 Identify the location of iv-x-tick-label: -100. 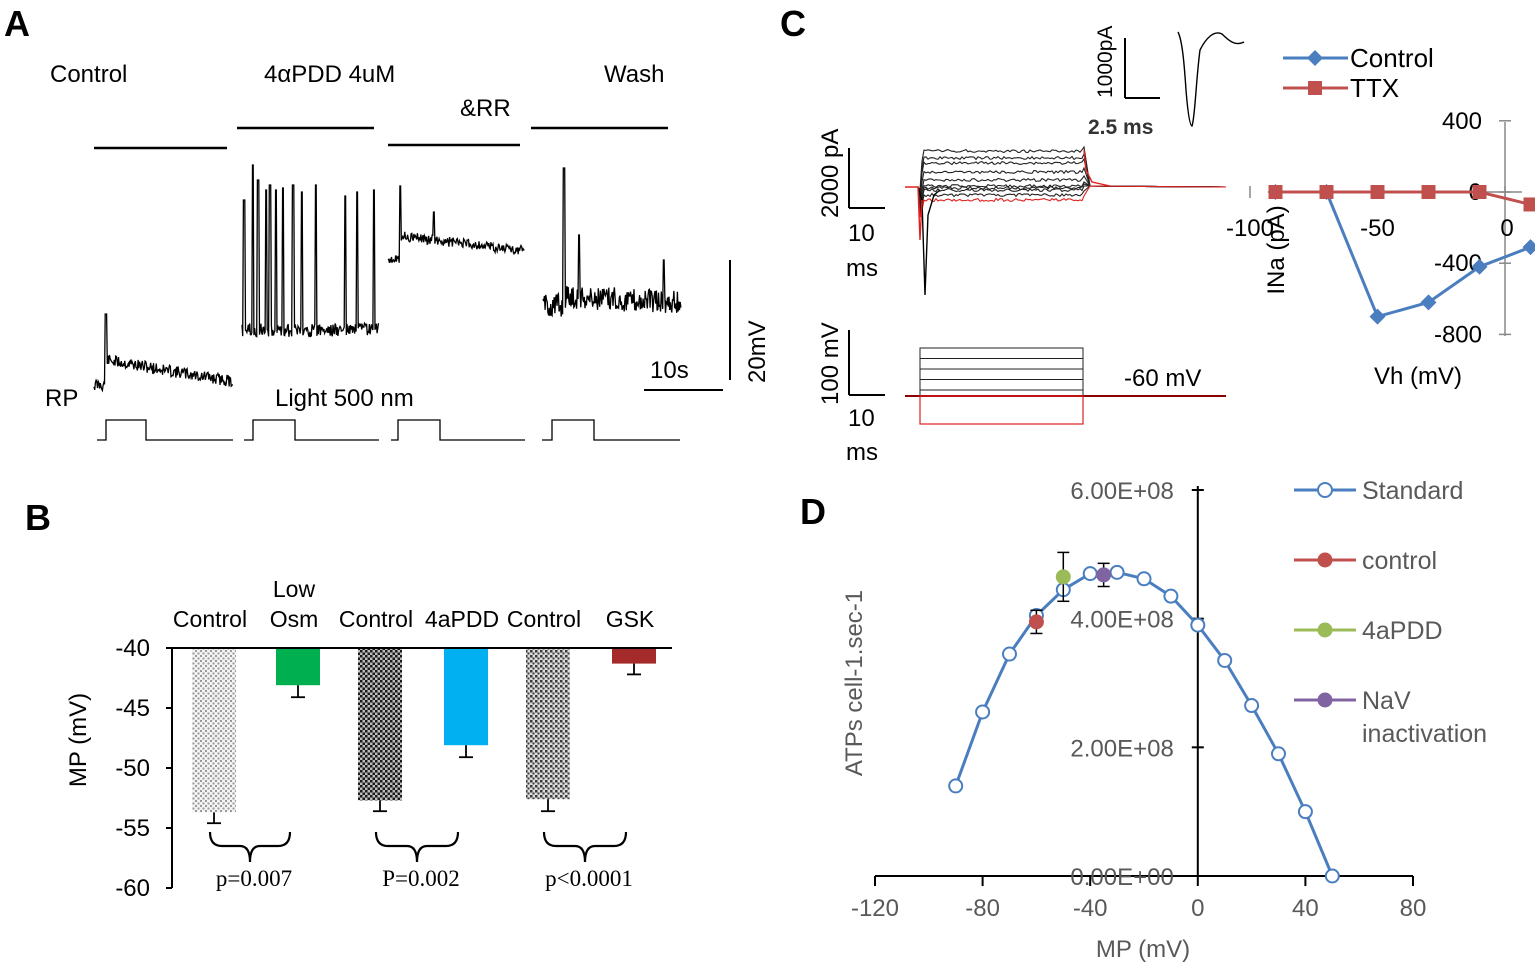
(1250, 228).